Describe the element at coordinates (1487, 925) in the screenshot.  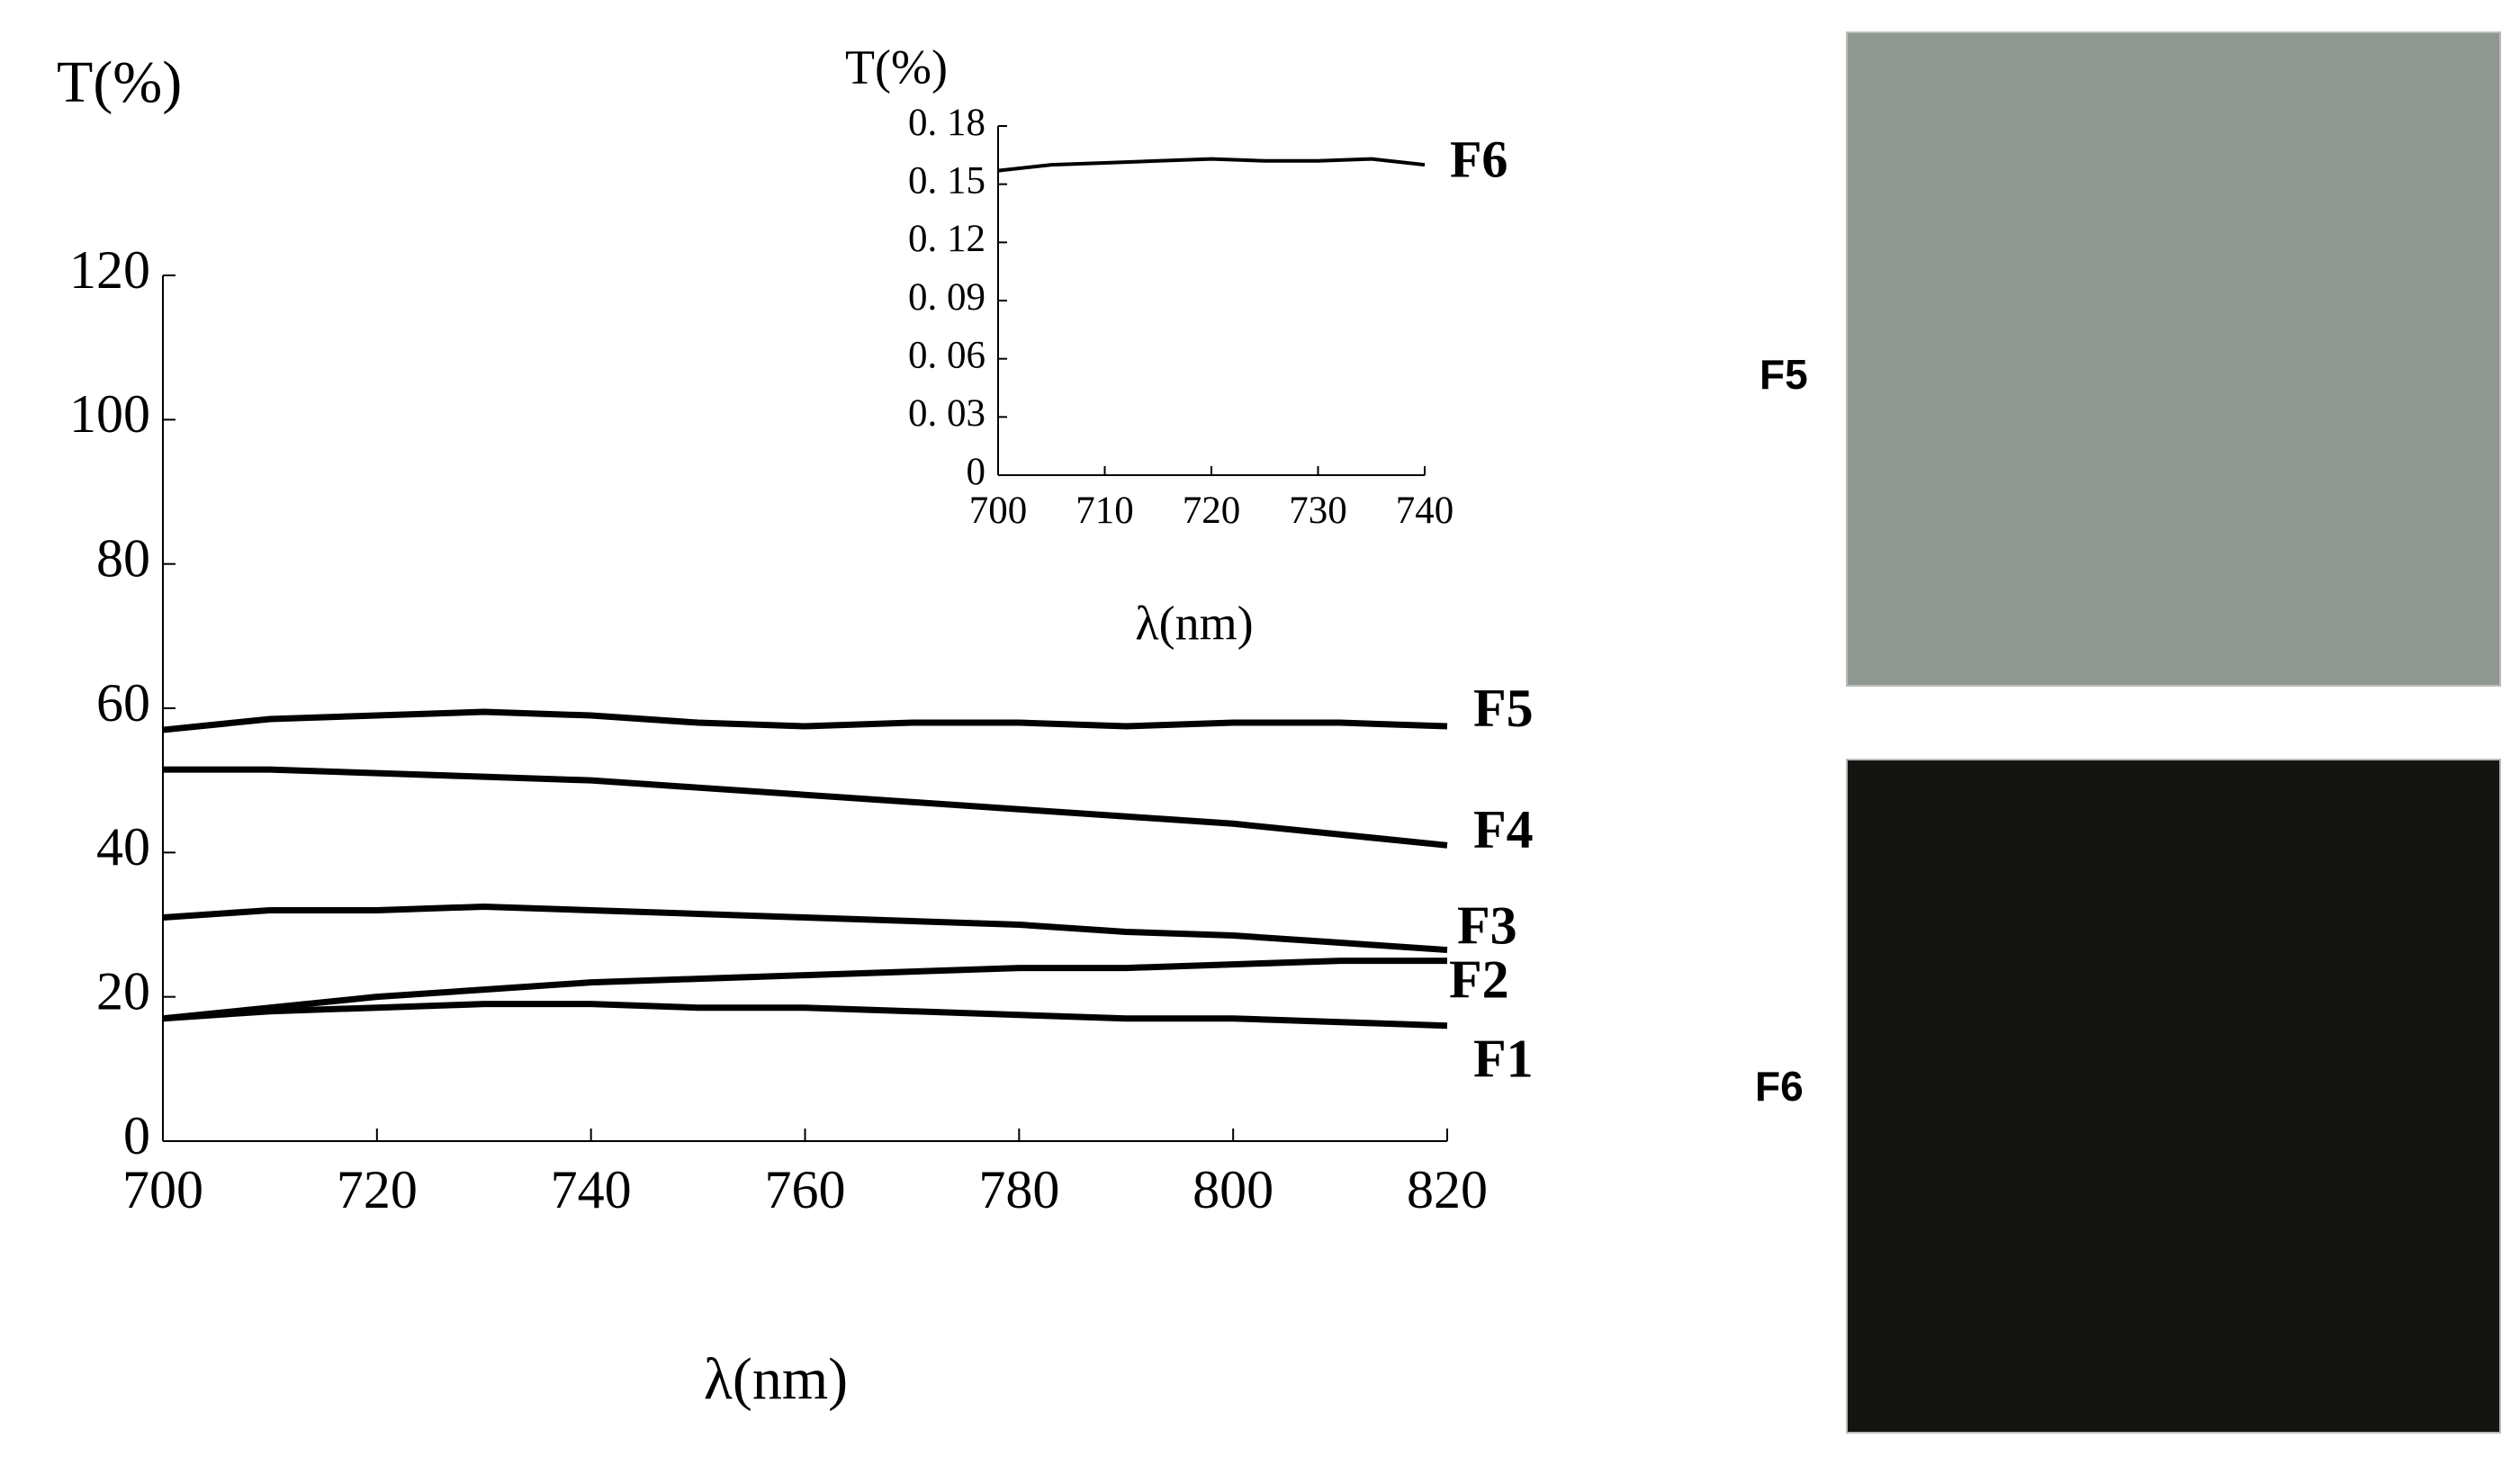
I see `series-label: F3` at that location.